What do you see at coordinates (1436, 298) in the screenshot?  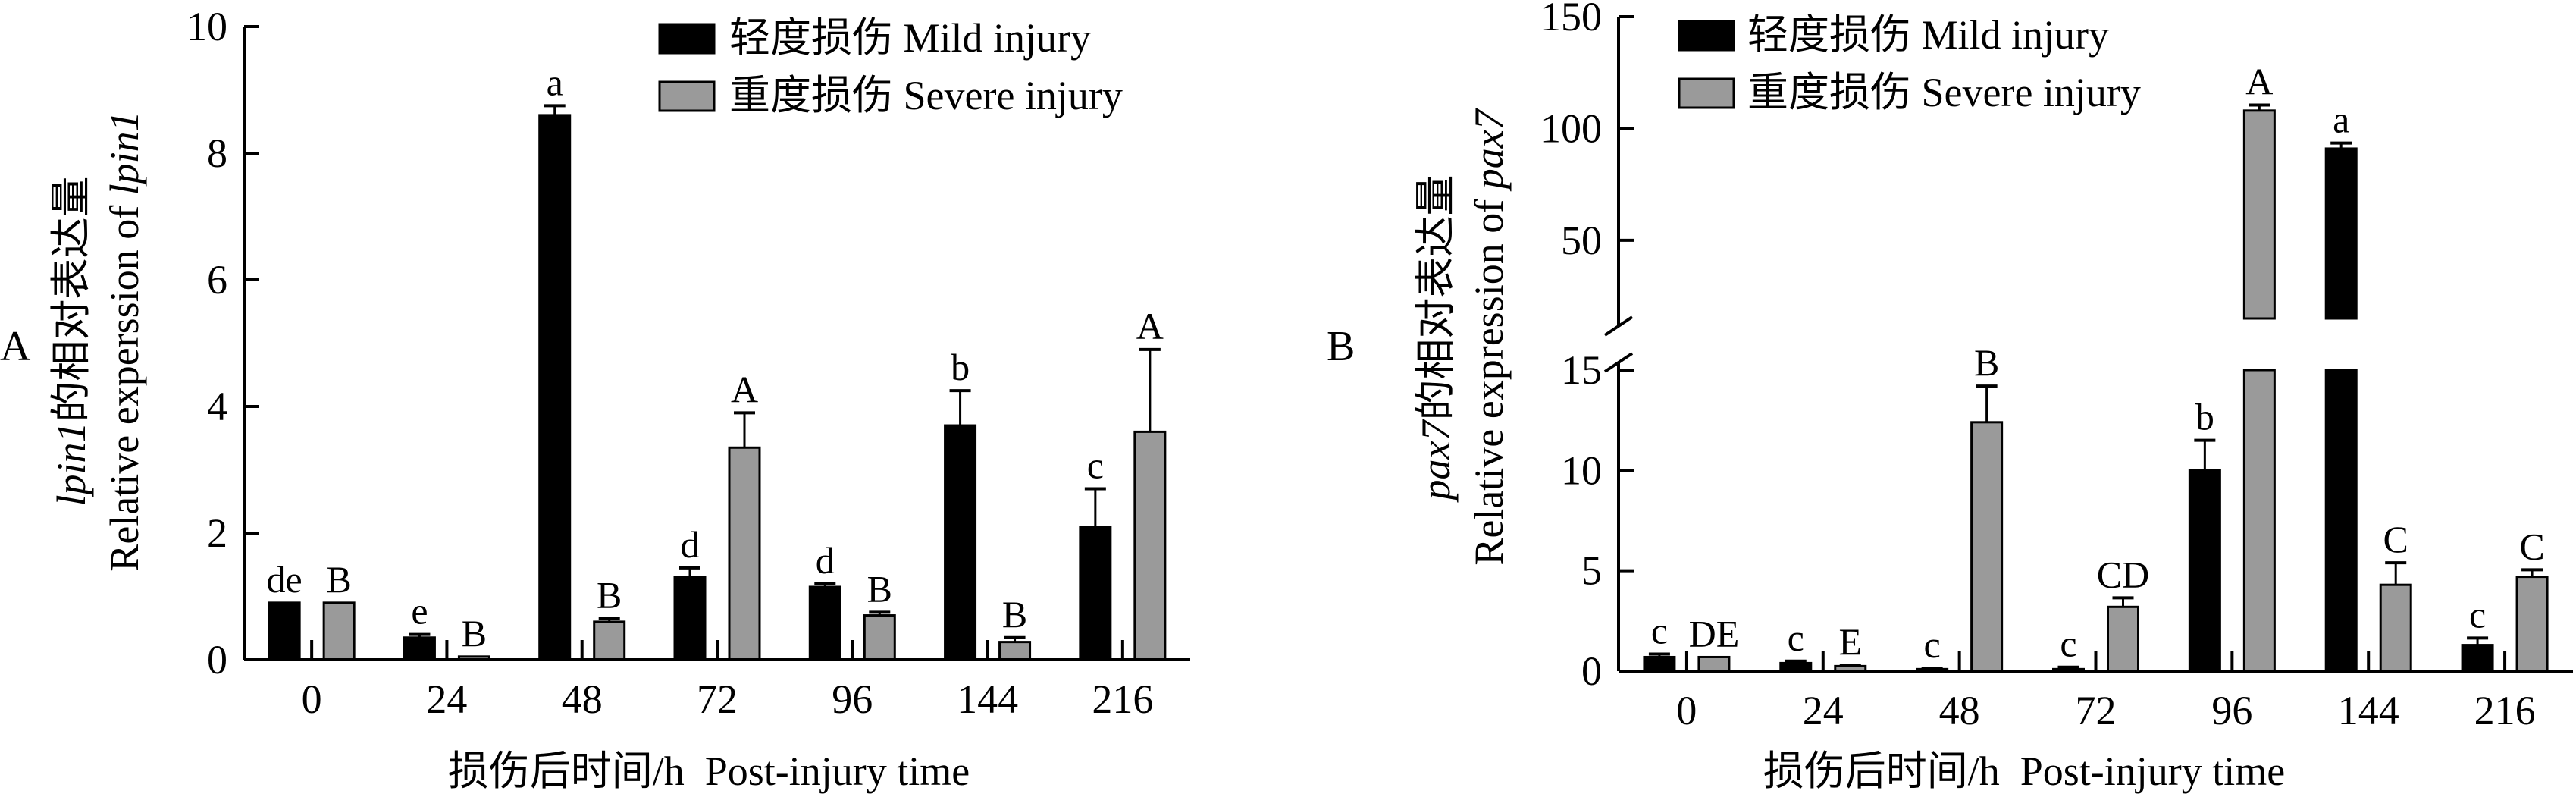 I see `panel-b-ylabel-cn-text: 的相对表达量` at bounding box center [1436, 298].